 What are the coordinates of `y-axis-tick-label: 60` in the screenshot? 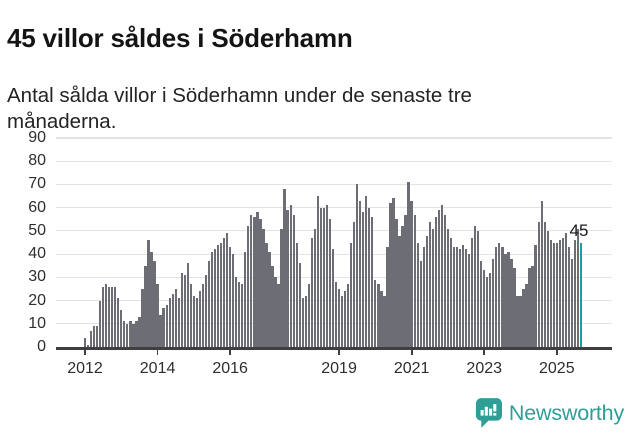 It's located at (37, 207).